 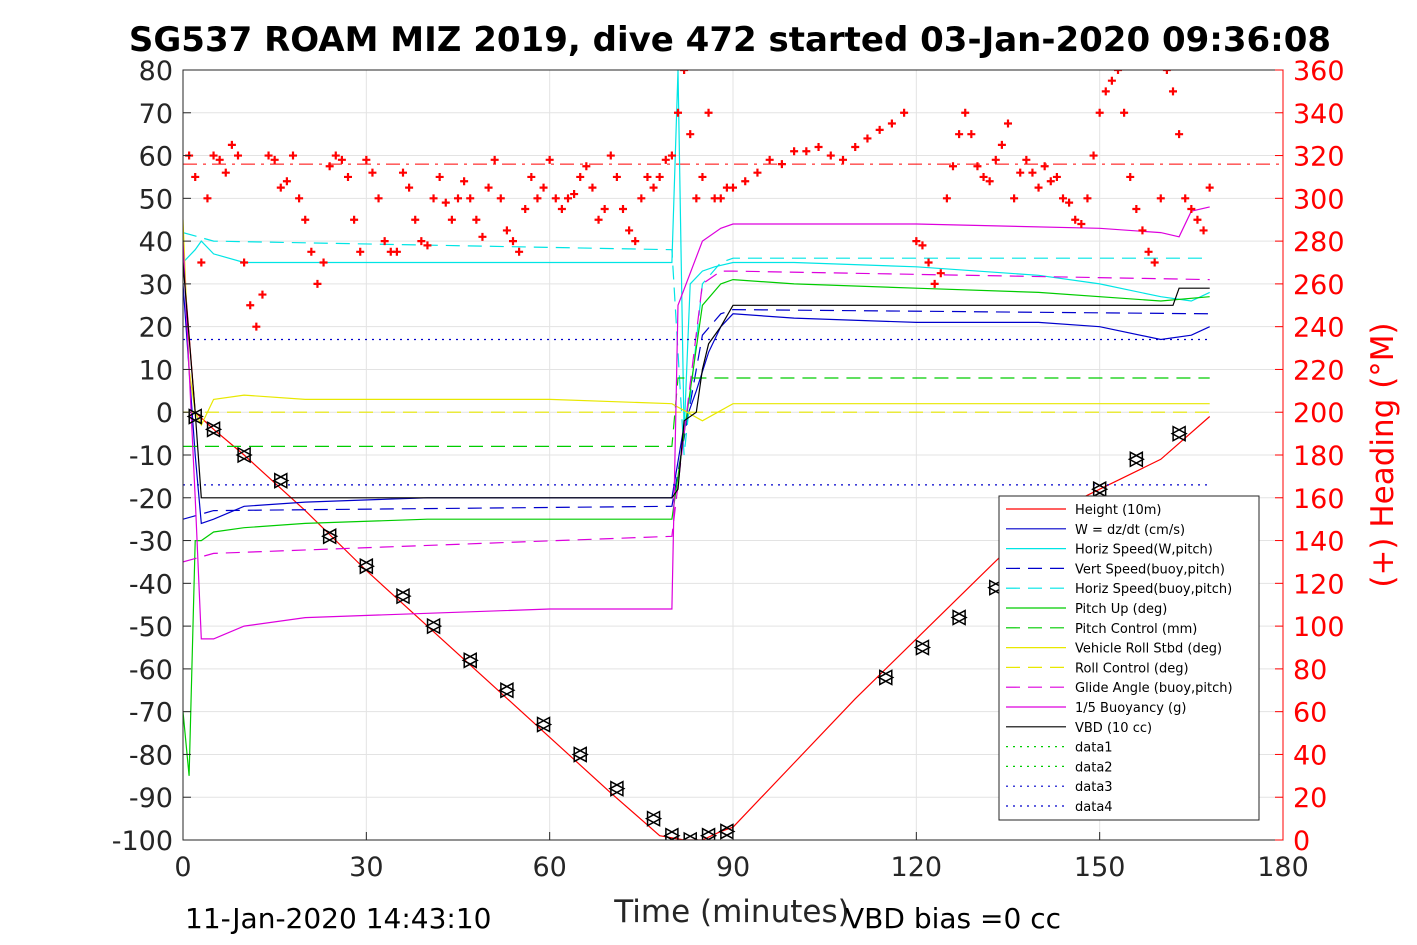 What do you see at coordinates (1319, 285) in the screenshot?
I see `right-tick-label: 260` at bounding box center [1319, 285].